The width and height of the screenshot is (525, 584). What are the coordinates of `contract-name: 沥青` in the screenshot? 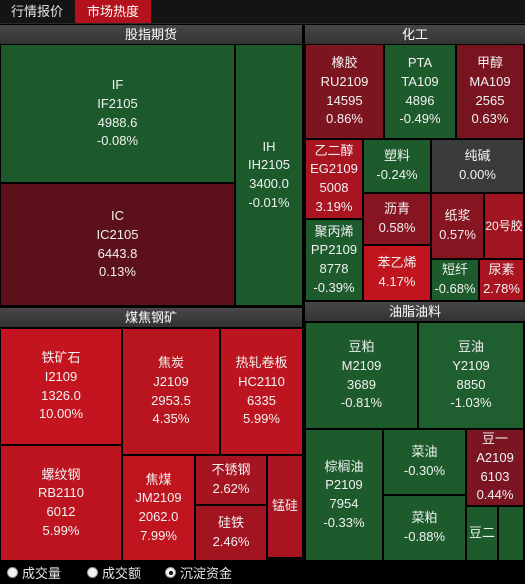 It's located at (396, 209).